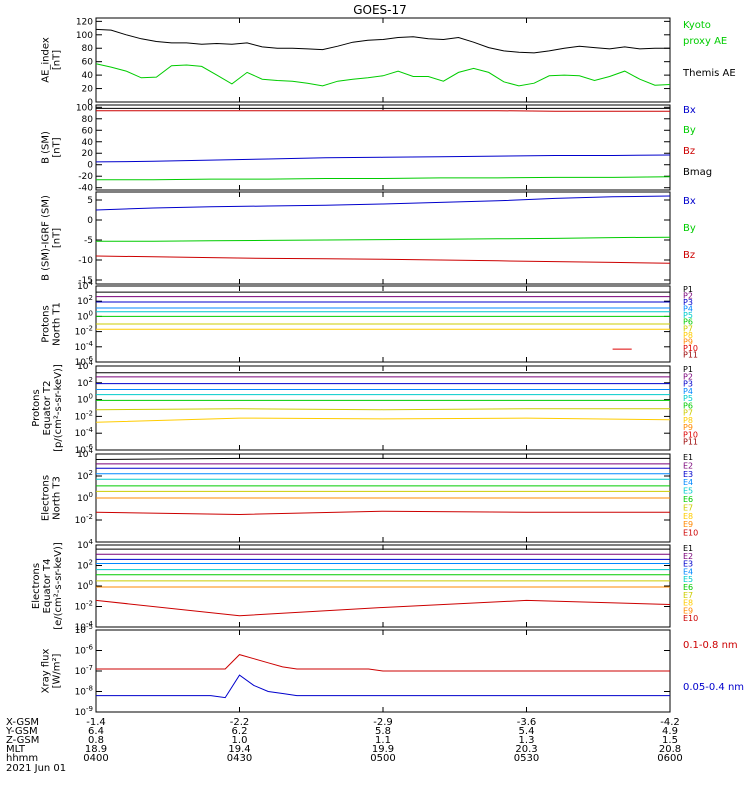  What do you see at coordinates (240, 731) in the screenshot?
I see `ephemeris-value-1-1: 6.2` at bounding box center [240, 731].